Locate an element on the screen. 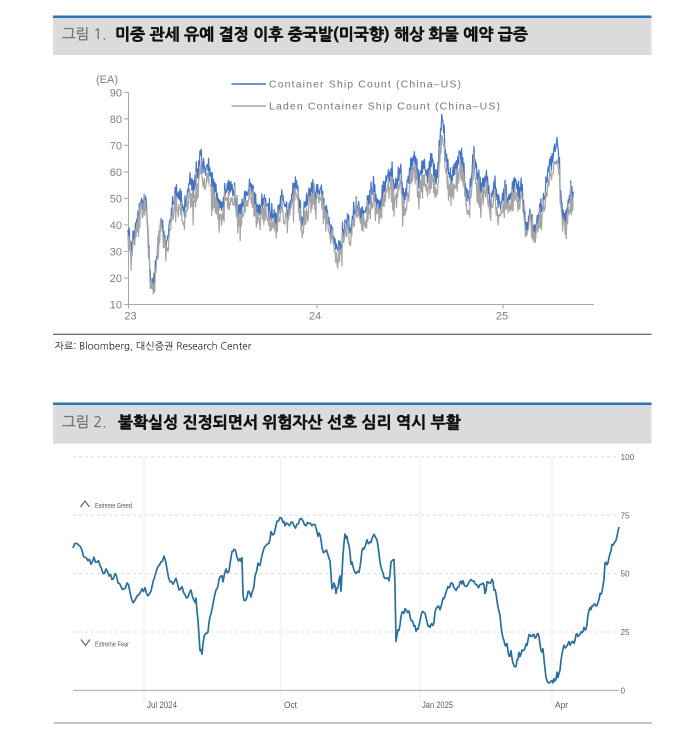 This screenshot has width=681, height=734. svg-text: 90 is located at coordinates (116, 93).